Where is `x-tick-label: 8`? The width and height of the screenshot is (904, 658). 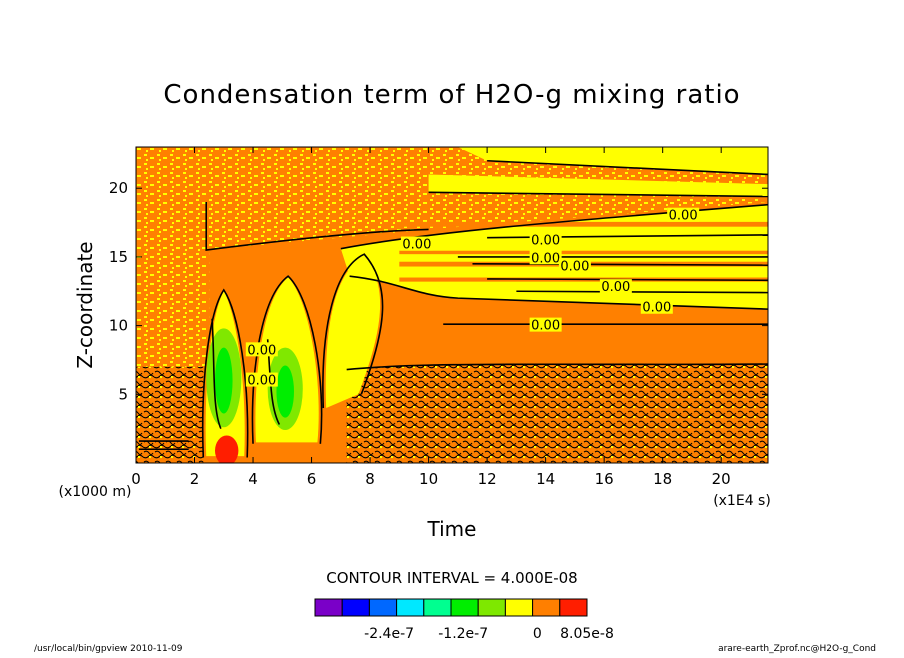
x-tick-label: 8 is located at coordinates (370, 479).